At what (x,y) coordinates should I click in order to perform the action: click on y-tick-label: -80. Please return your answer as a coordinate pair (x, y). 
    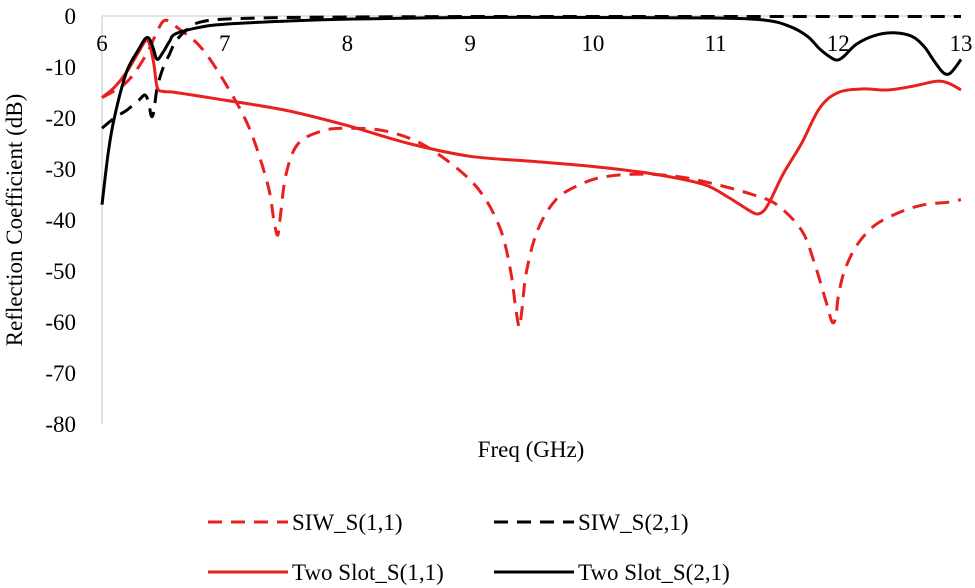
    Looking at the image, I should click on (60, 424).